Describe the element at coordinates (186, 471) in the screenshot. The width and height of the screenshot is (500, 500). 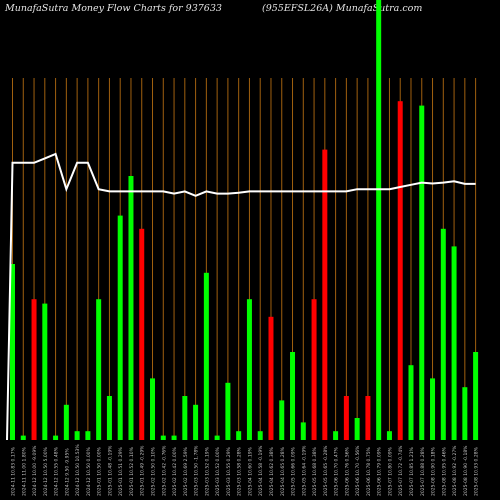
I see `x-tick-label: 2025-02 10.69 2.59%` at that location.